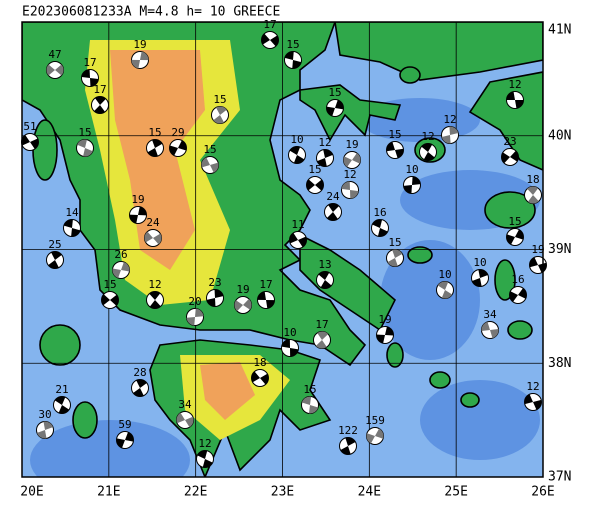 The height and width of the screenshot is (505, 589). Describe the element at coordinates (214, 282) in the screenshot. I see `depth-label: 23` at that location.